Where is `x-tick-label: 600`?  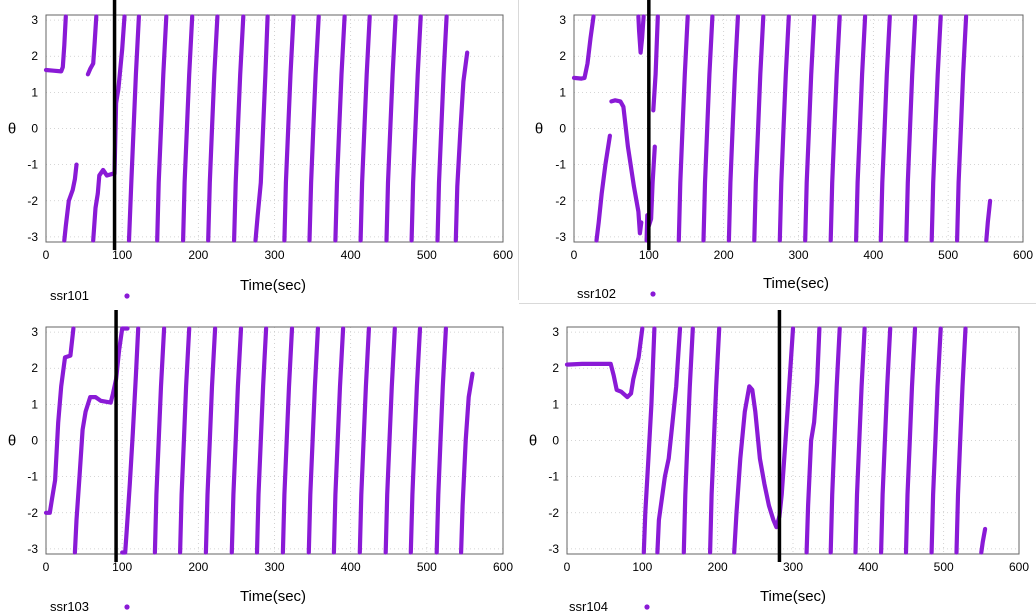
x-tick-label: 600 is located at coordinates (1019, 567).